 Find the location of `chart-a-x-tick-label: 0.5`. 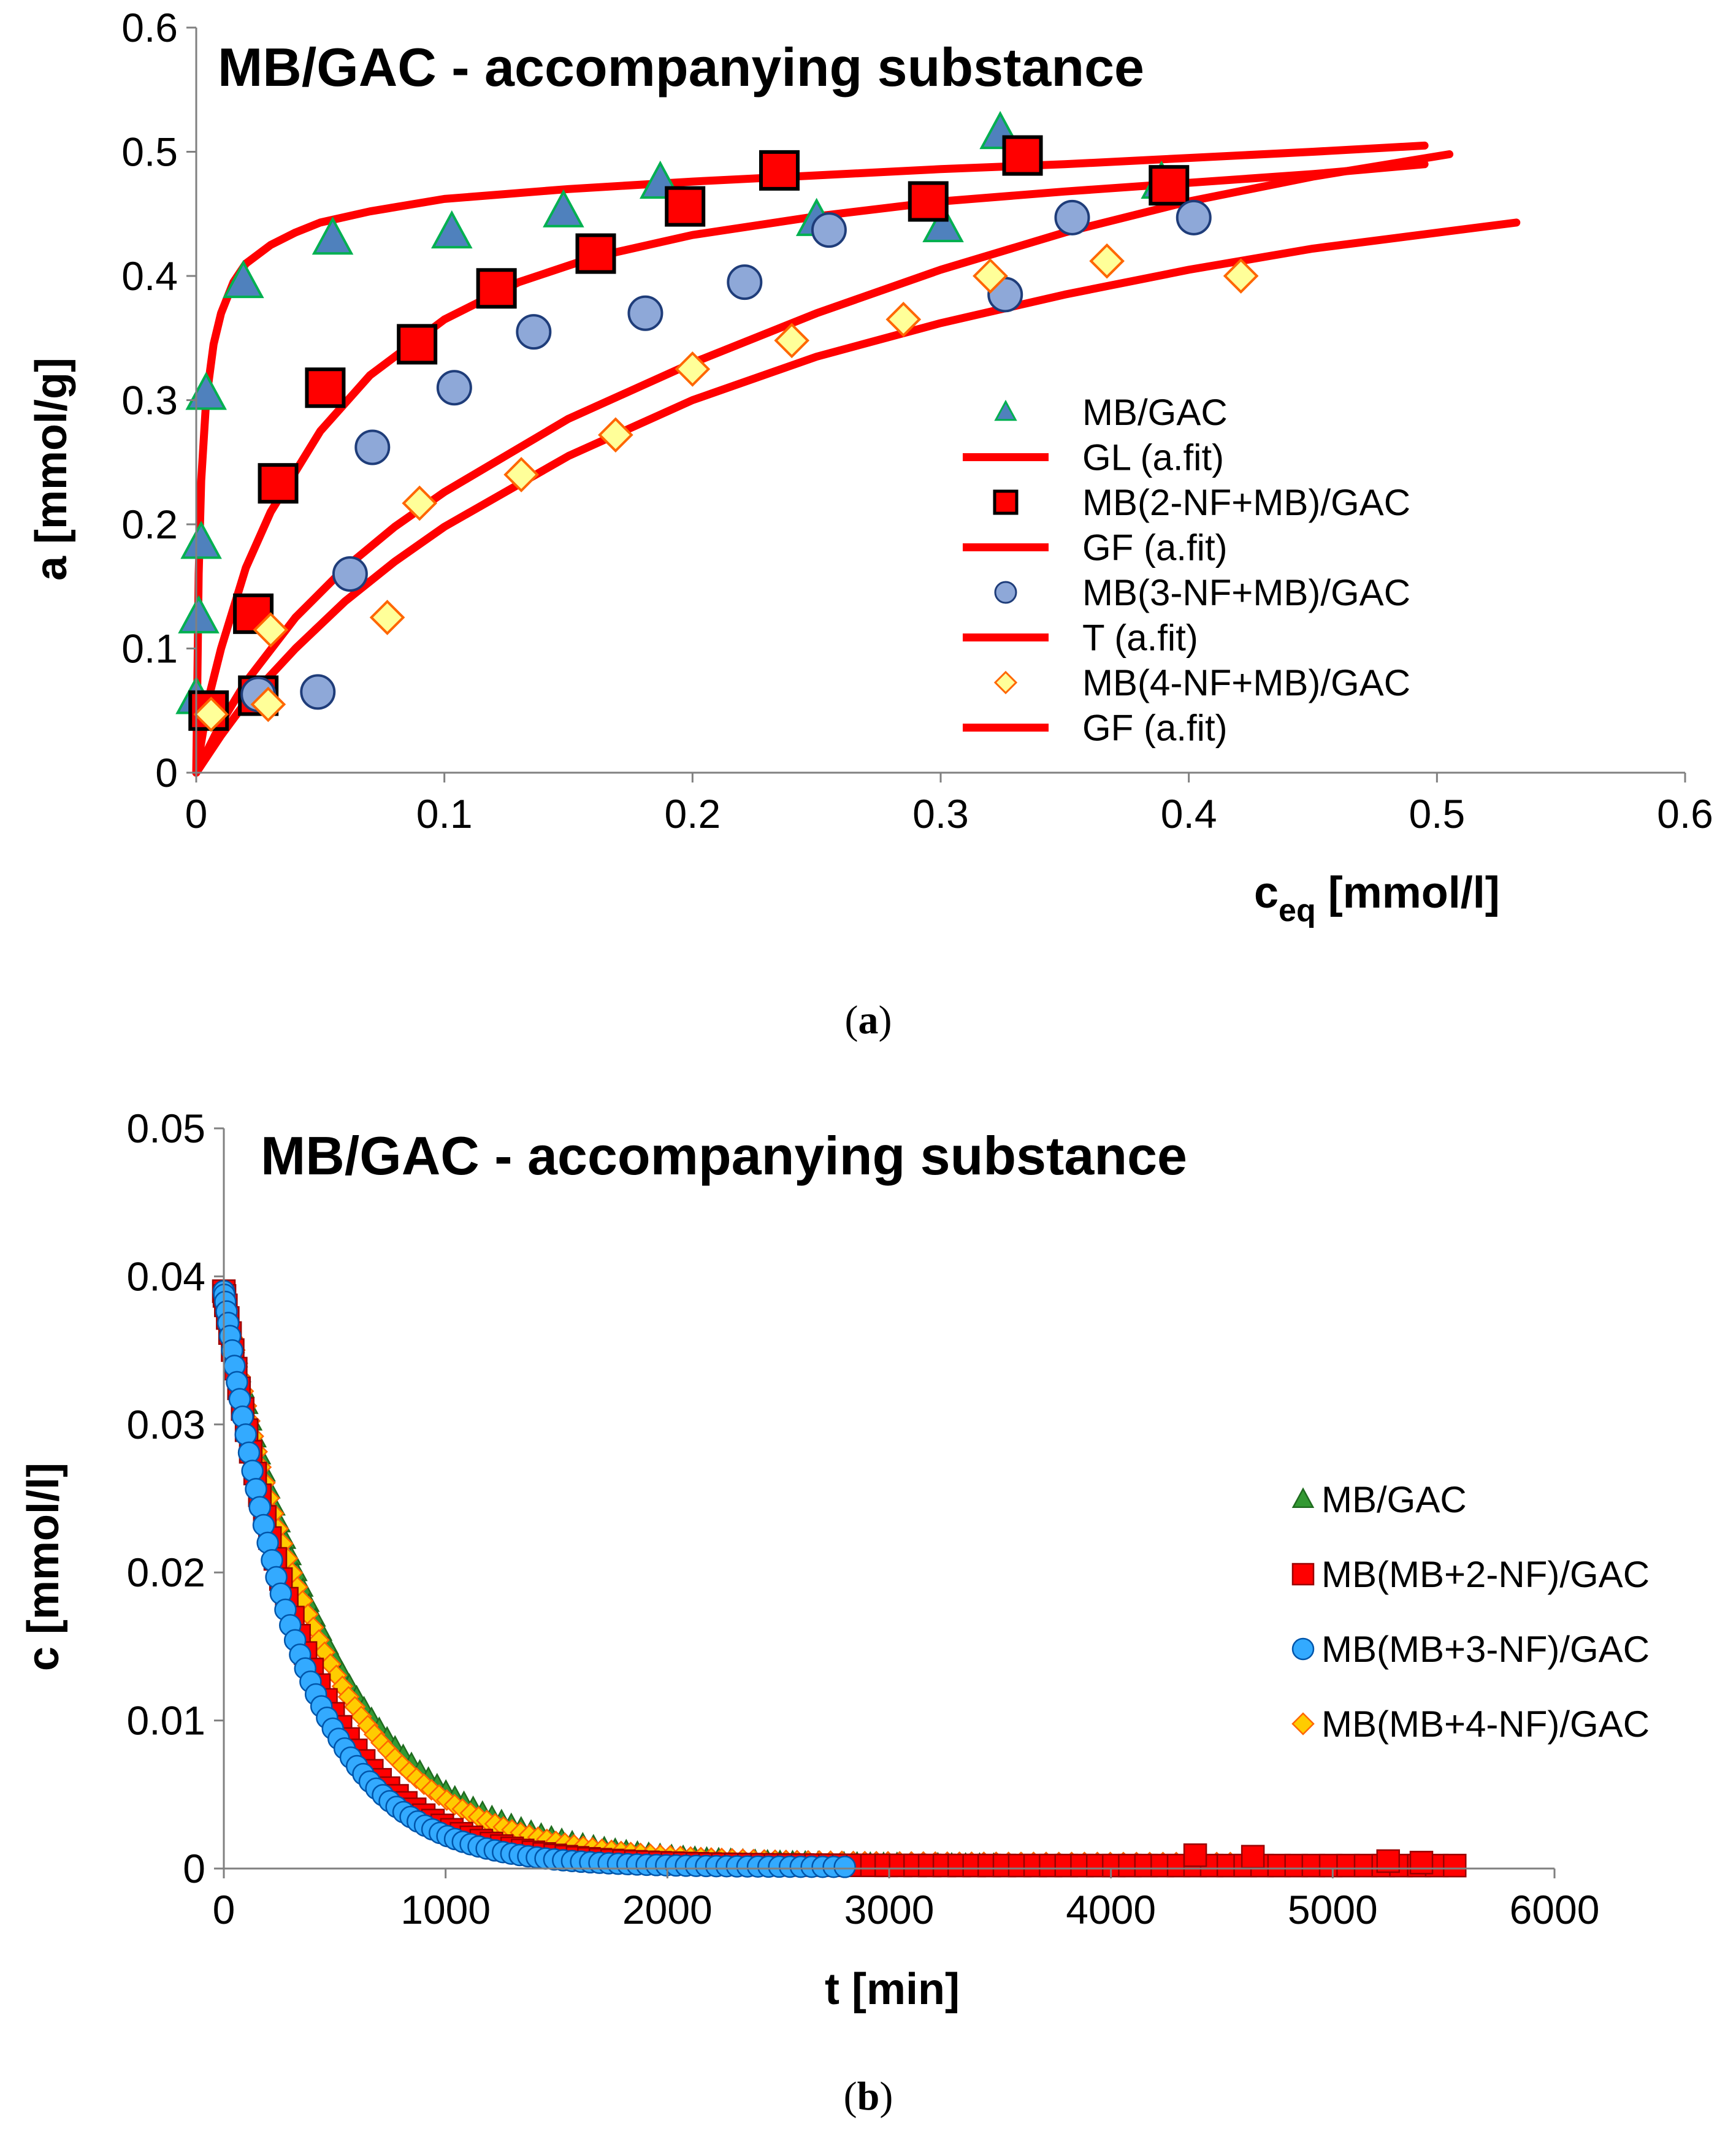

chart-a-x-tick-label: 0.5 is located at coordinates (1437, 813).